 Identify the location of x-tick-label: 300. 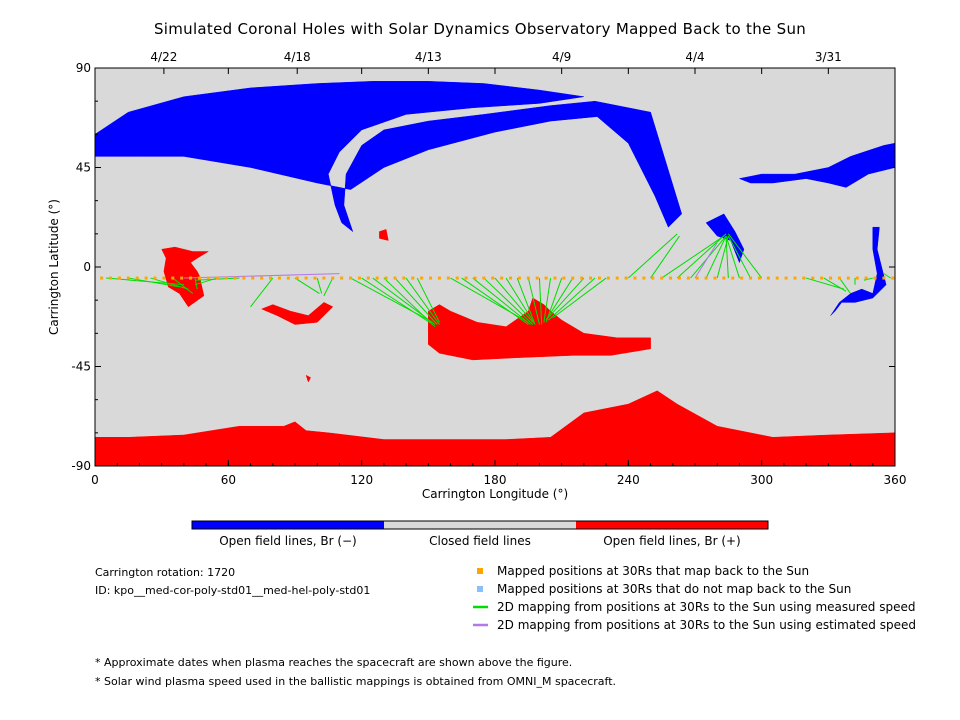
(761, 480).